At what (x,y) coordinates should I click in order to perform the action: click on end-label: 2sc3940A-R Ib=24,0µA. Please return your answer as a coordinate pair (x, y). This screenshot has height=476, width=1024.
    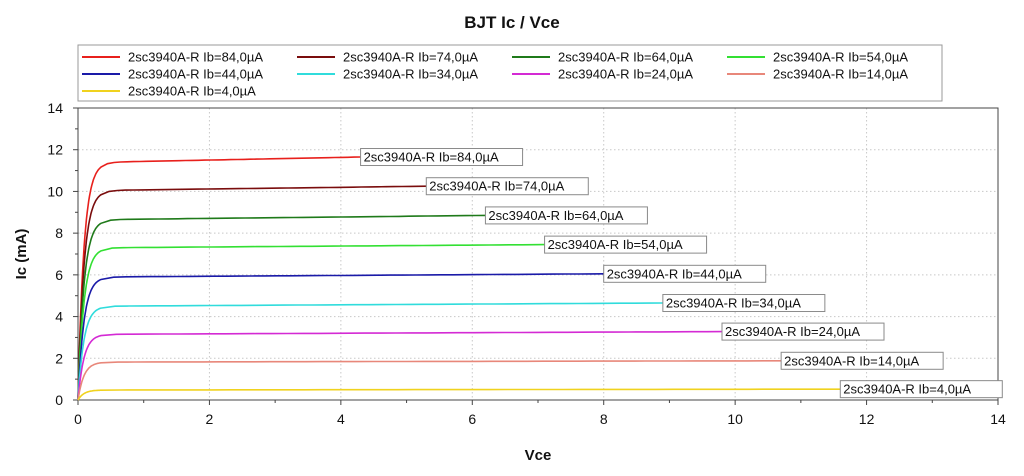
    Looking at the image, I should click on (803, 331).